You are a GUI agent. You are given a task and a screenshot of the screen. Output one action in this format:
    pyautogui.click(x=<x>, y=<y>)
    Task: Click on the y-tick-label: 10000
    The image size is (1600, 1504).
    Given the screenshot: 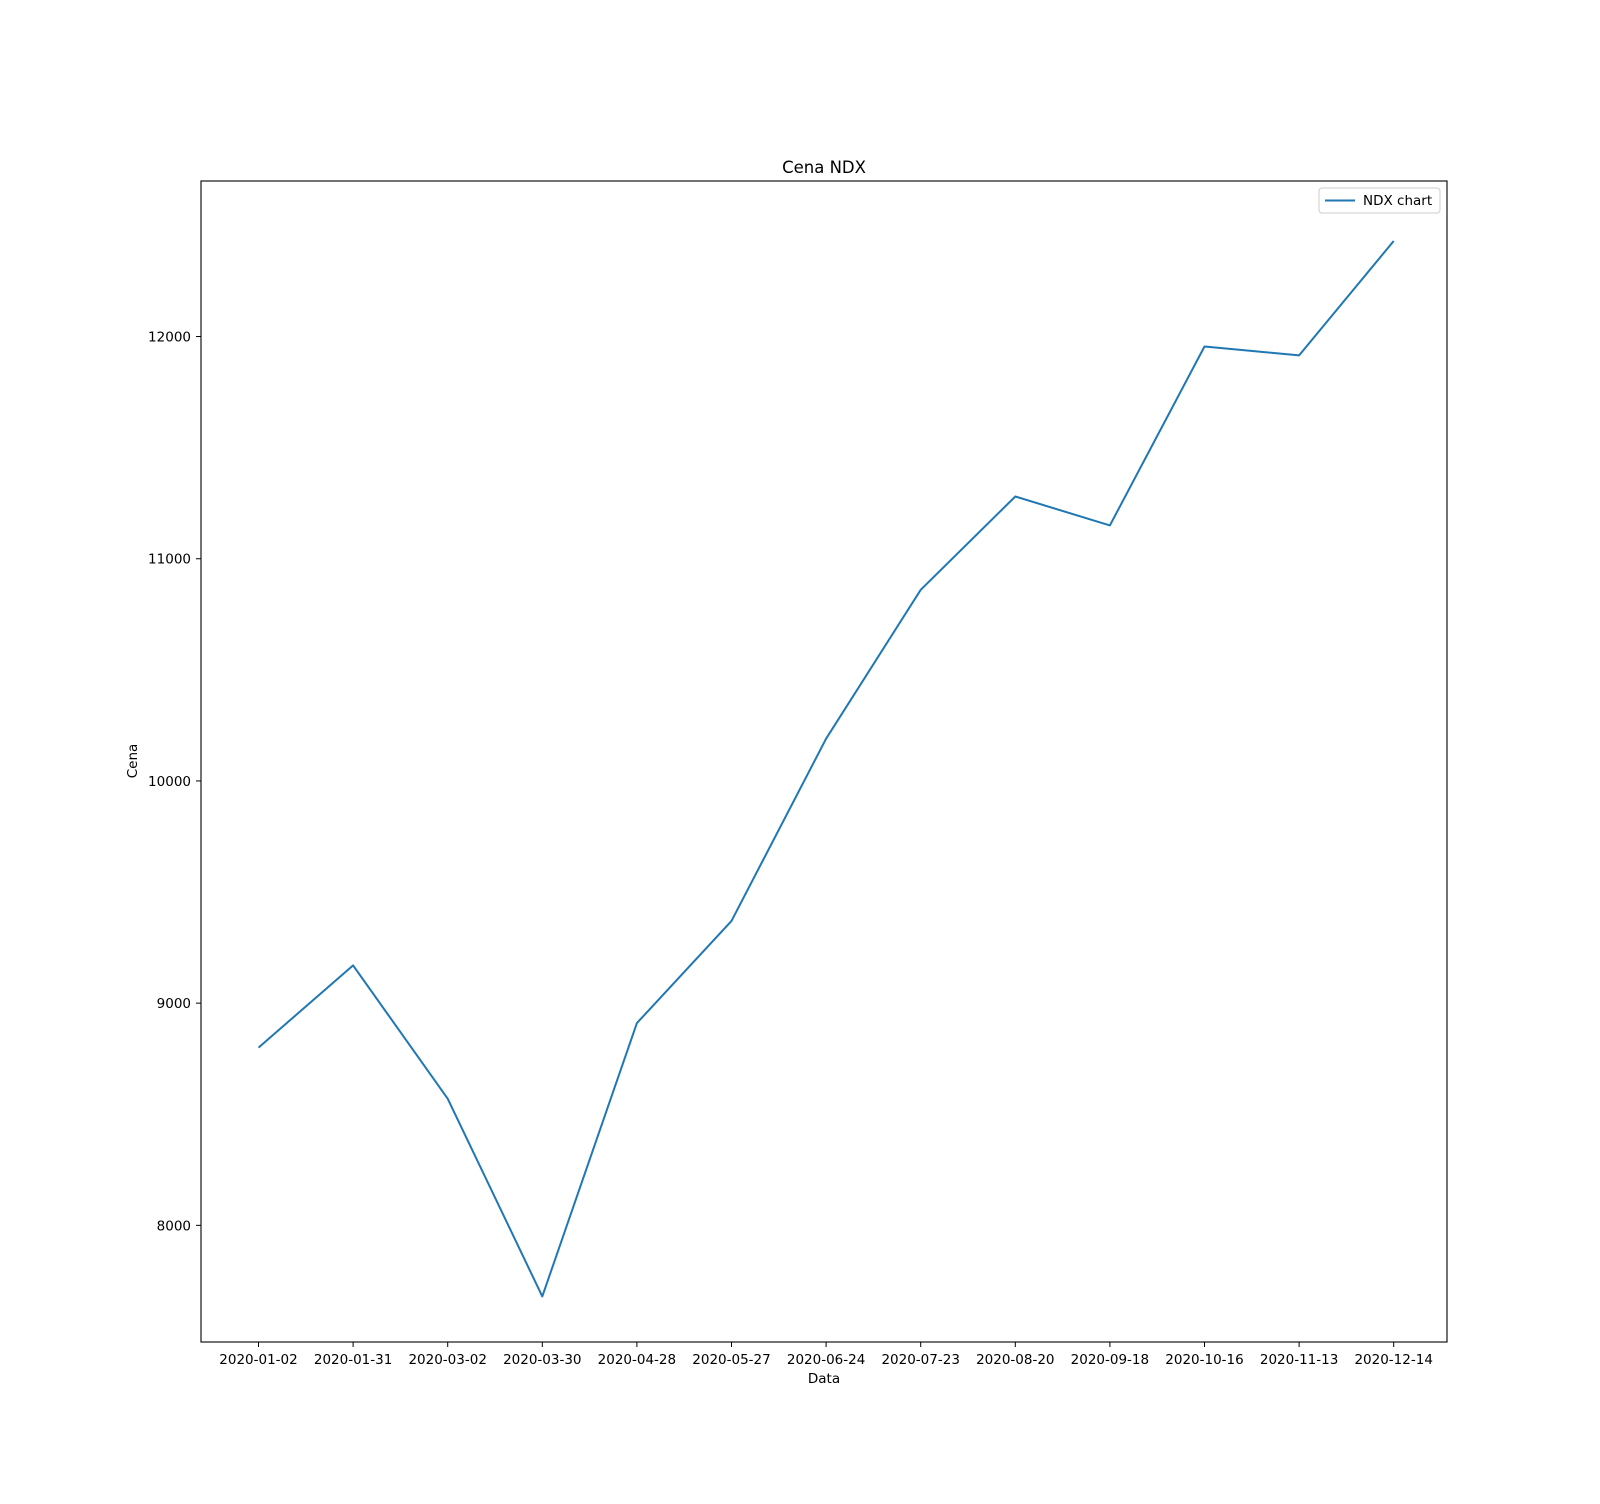 What is the action you would take?
    pyautogui.click(x=169, y=782)
    